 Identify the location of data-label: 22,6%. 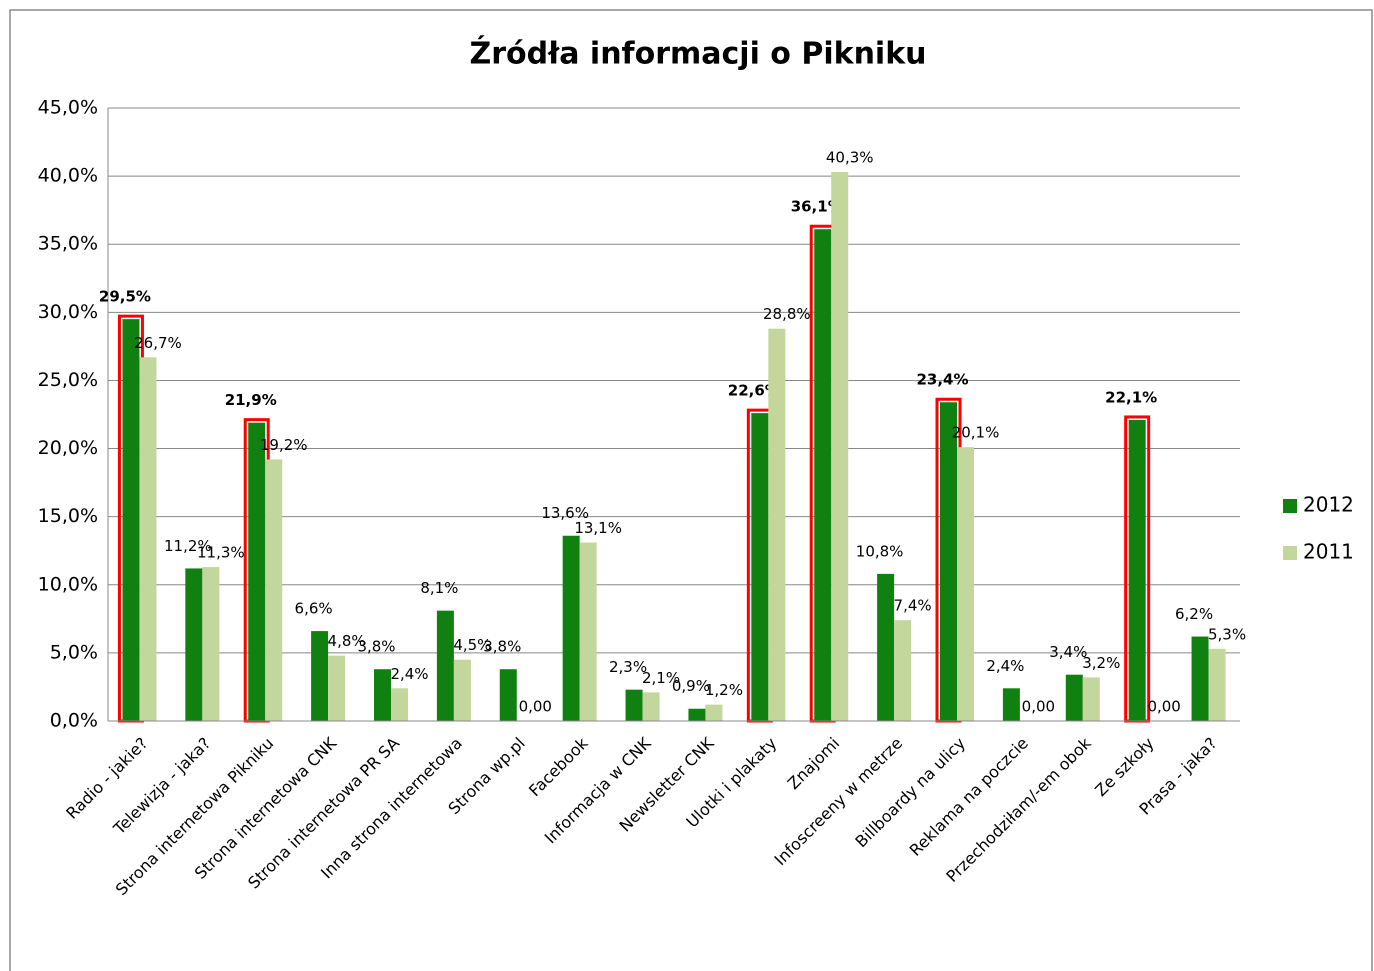
(754, 391).